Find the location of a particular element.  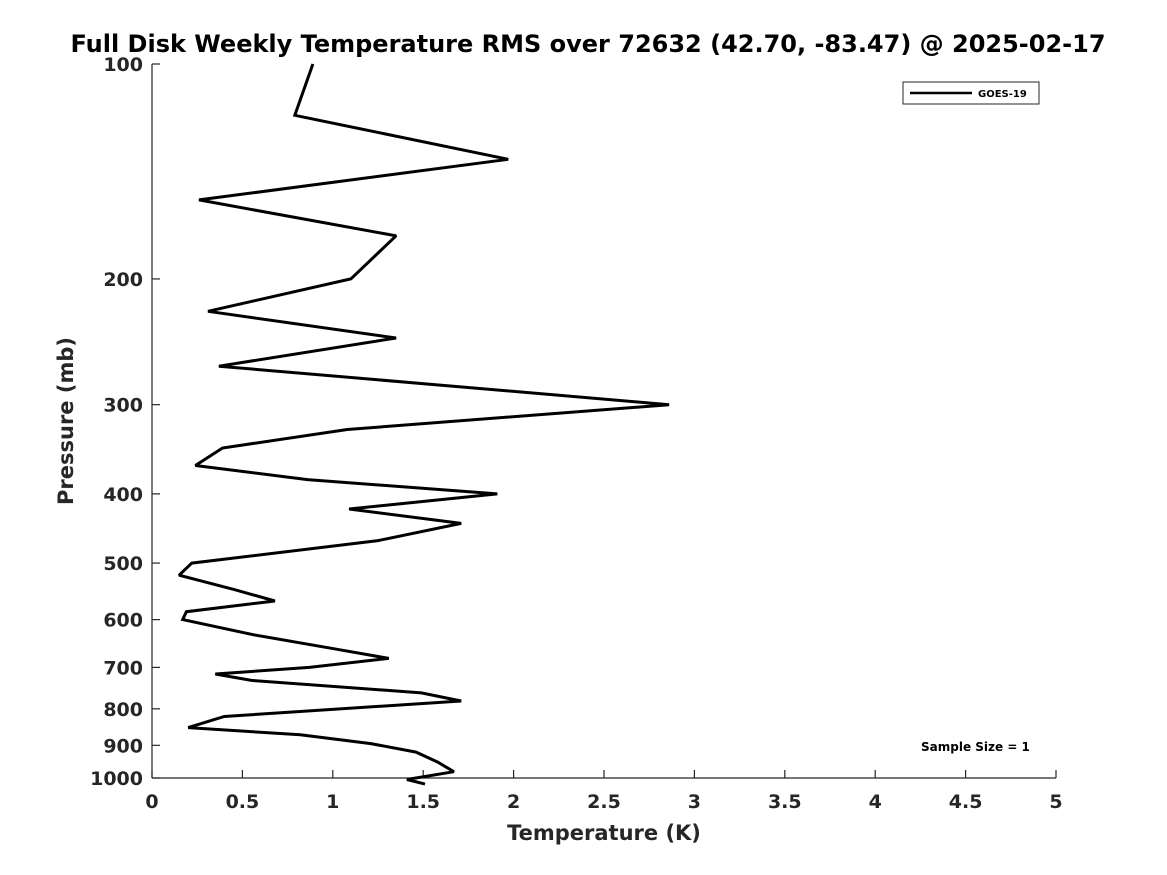

y-ticks: 100 200 300 400 500 600 700 800 900 1000 is located at coordinates (125, 422).